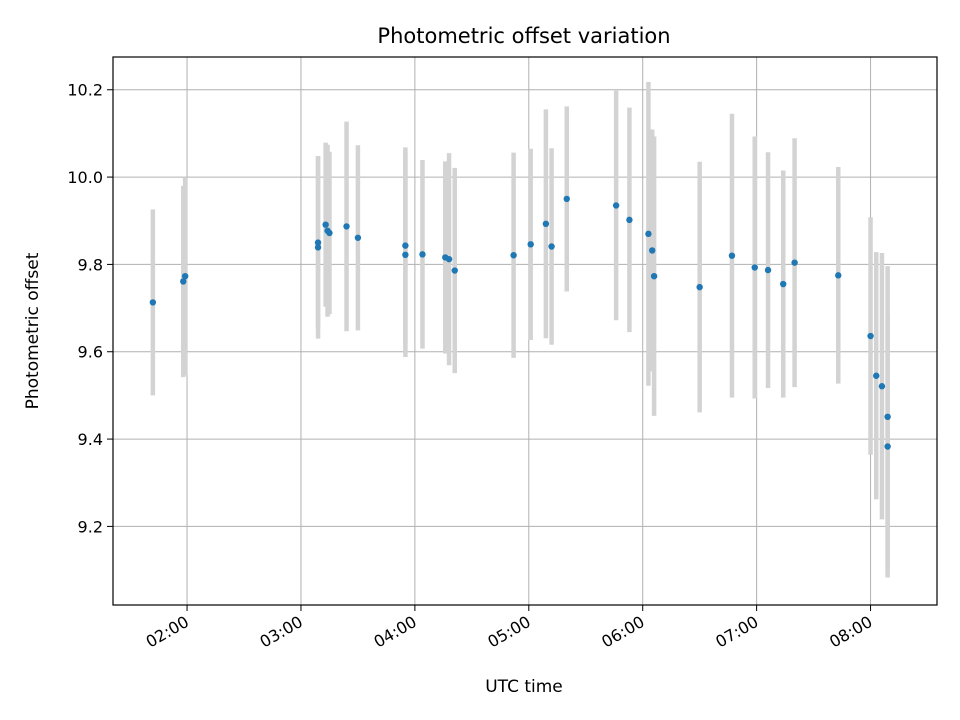 The image size is (960, 720). What do you see at coordinates (90, 526) in the screenshot?
I see `y-tick-label: 9.2` at bounding box center [90, 526].